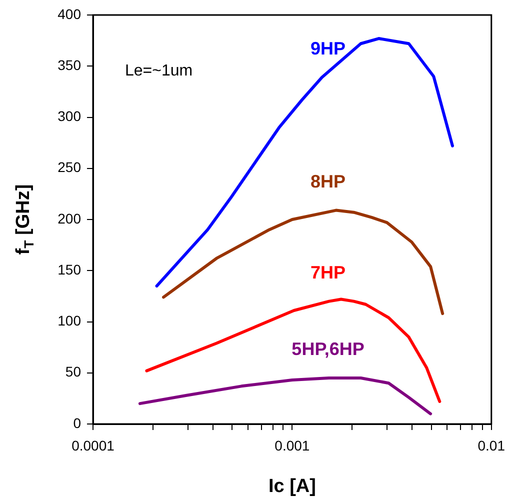 This screenshot has height=500, width=513. Describe the element at coordinates (159, 71) in the screenshot. I see `annotation: Le=~1um` at that location.